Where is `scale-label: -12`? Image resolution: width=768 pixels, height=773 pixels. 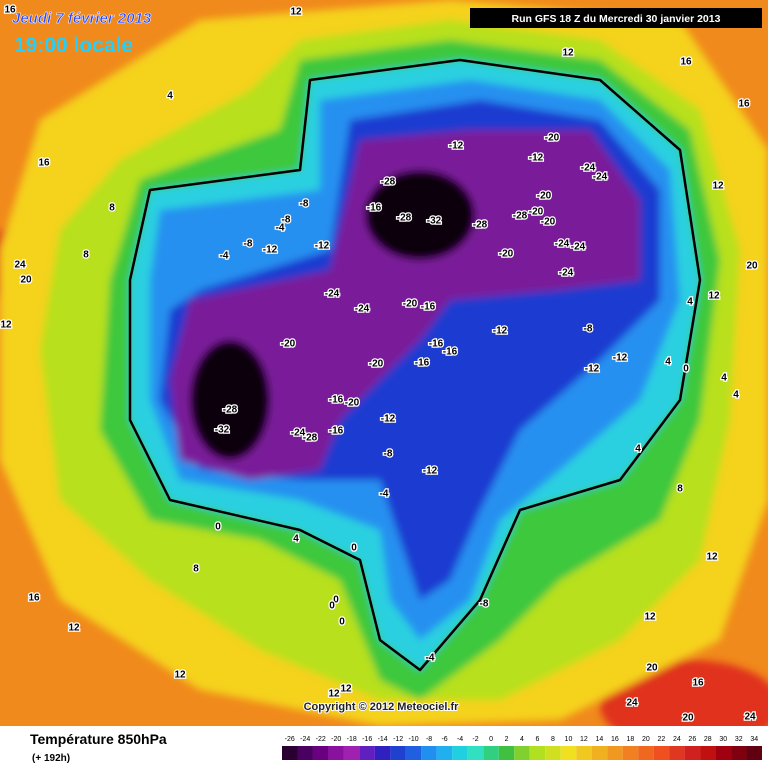
scale-label: -12 is located at coordinates (398, 739).